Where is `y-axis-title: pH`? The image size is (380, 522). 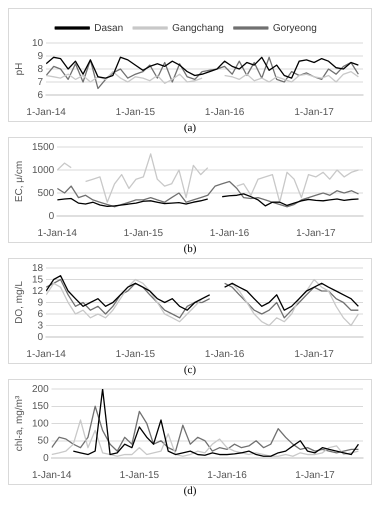 y-axis-title: pH is located at coordinates (19, 69).